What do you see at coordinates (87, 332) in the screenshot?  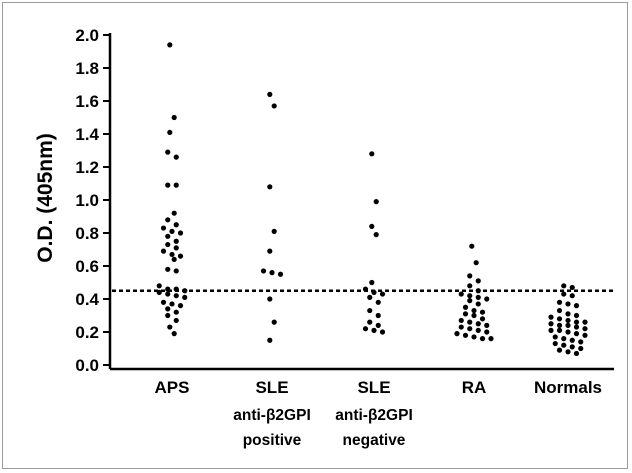 I see `y-tick-label: 0.2` at bounding box center [87, 332].